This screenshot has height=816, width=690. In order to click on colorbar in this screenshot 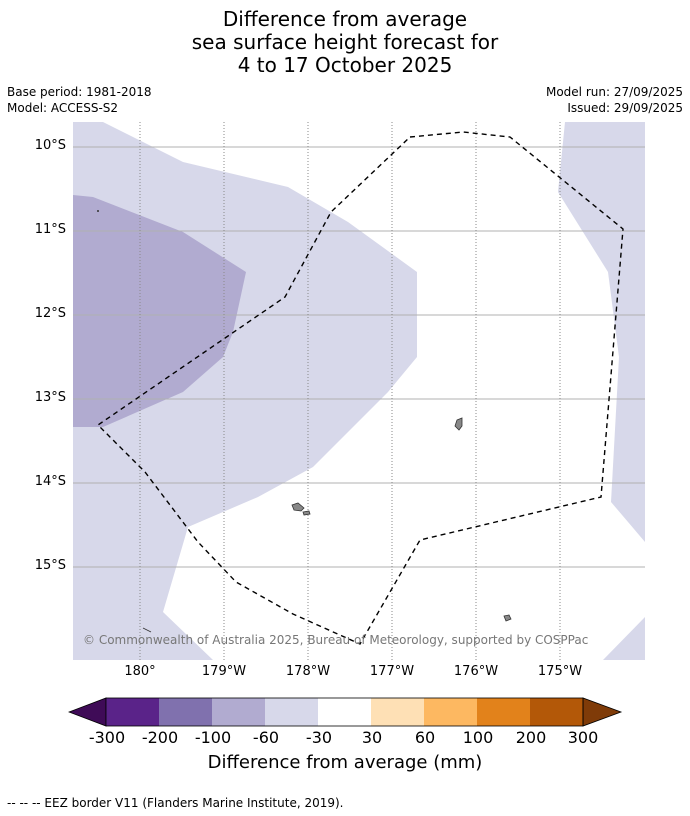, I will do `click(345, 712)`.